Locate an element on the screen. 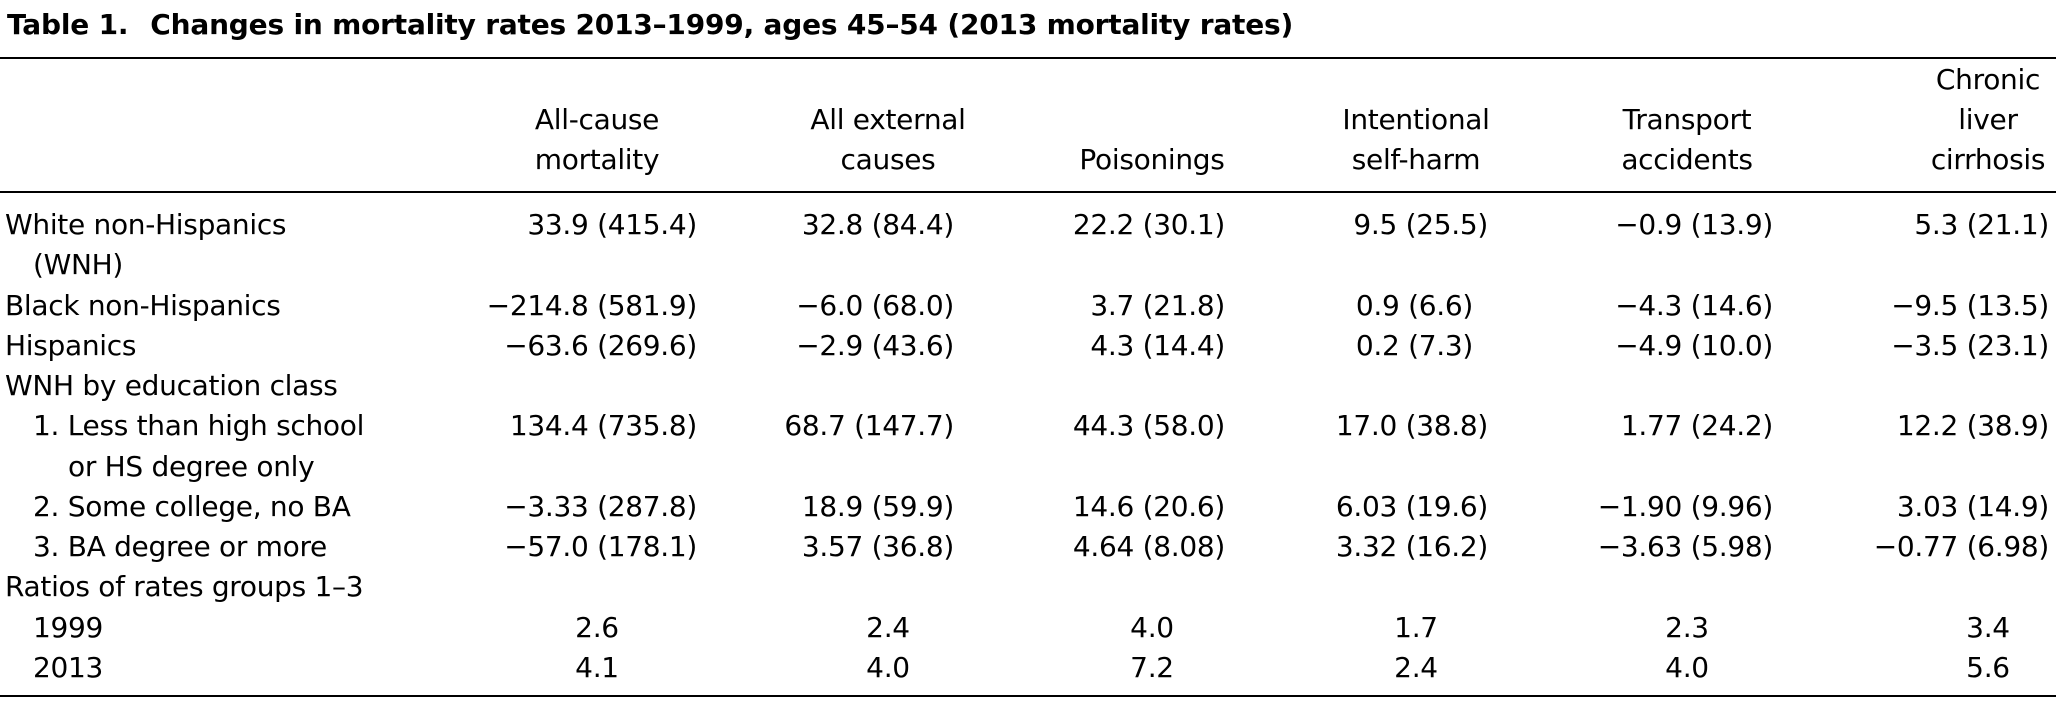 The width and height of the screenshot is (2056, 702). col-header-cirrhosis: Chronic liver cirrhosis is located at coordinates (1988, 119).